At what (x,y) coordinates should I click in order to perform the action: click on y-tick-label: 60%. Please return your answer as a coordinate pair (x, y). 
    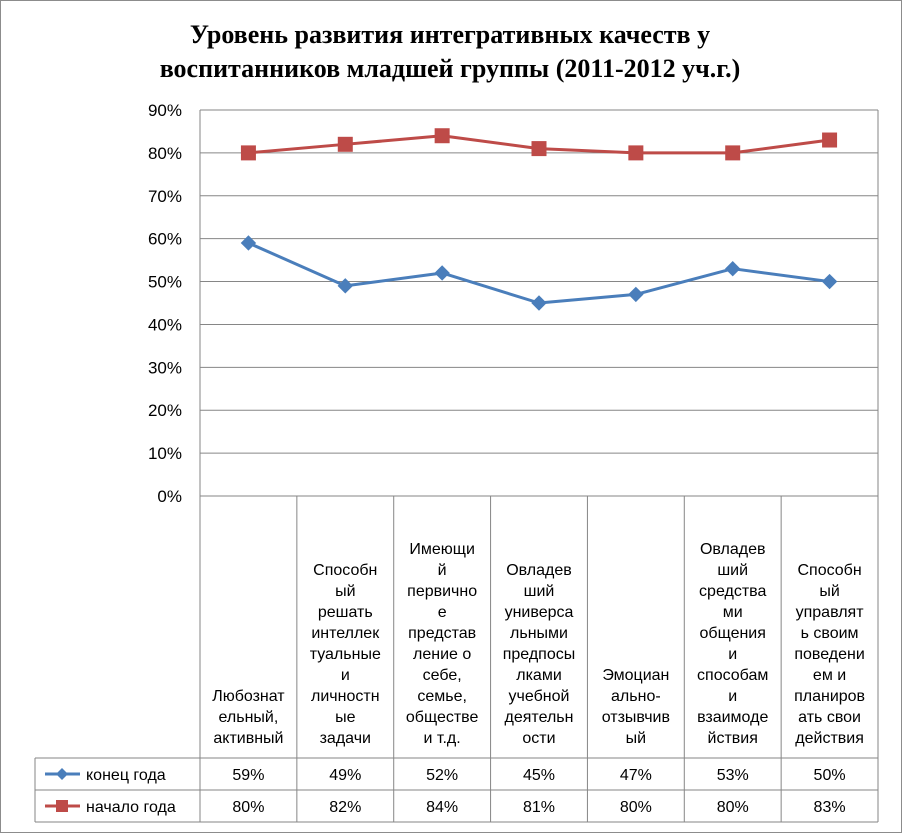
    Looking at the image, I should click on (165, 239).